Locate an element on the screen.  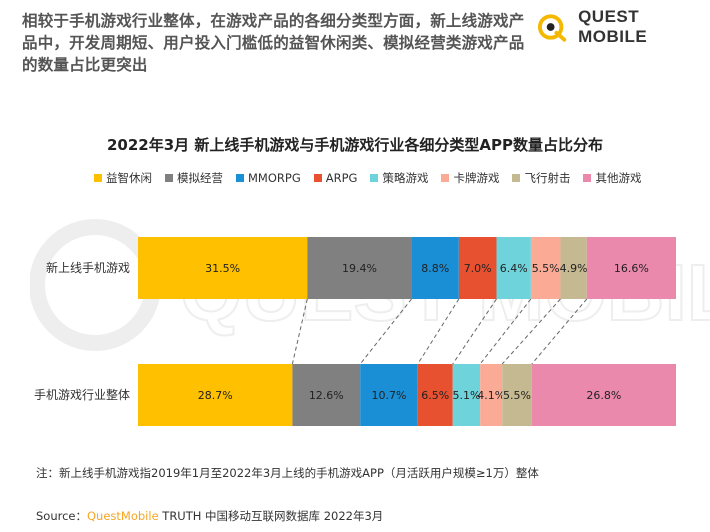
data-label: 16.6% is located at coordinates (631, 268).